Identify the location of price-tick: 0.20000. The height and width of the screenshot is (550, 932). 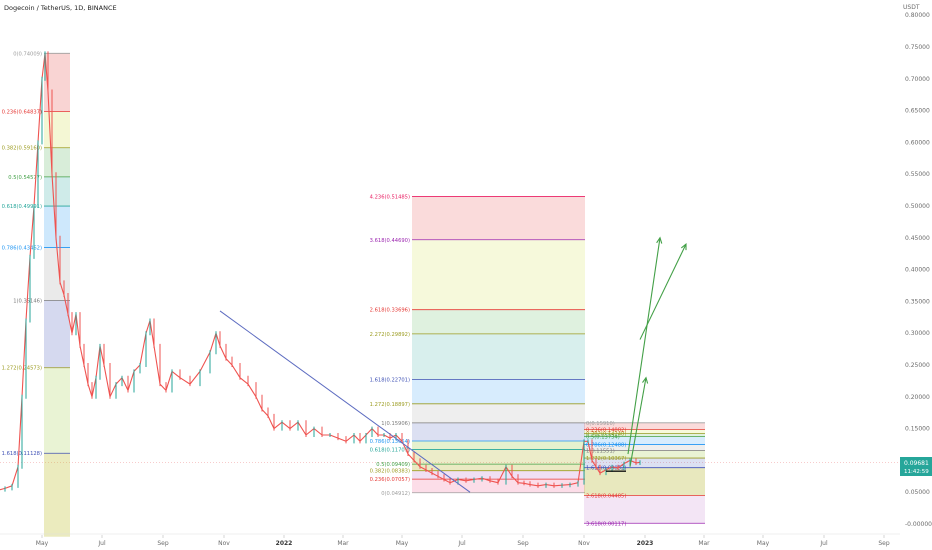
(917, 397).